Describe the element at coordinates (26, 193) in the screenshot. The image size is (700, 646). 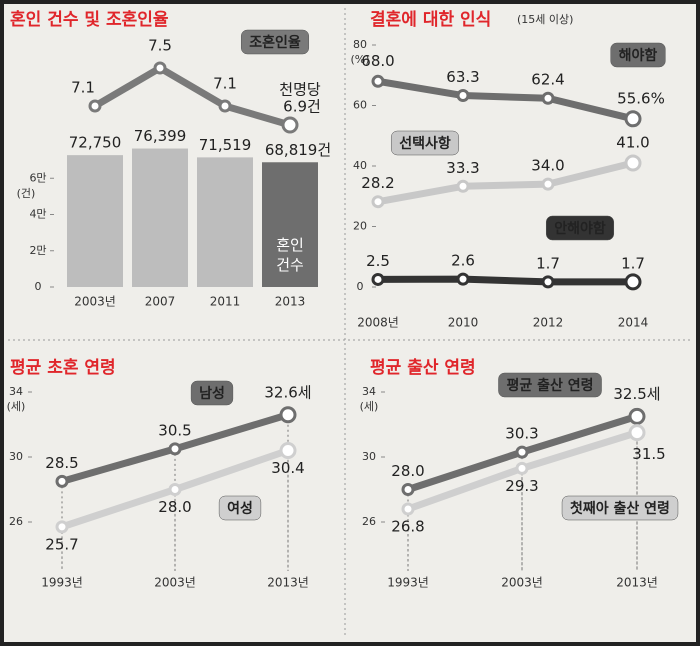
I see `y-unit: (건)` at that location.